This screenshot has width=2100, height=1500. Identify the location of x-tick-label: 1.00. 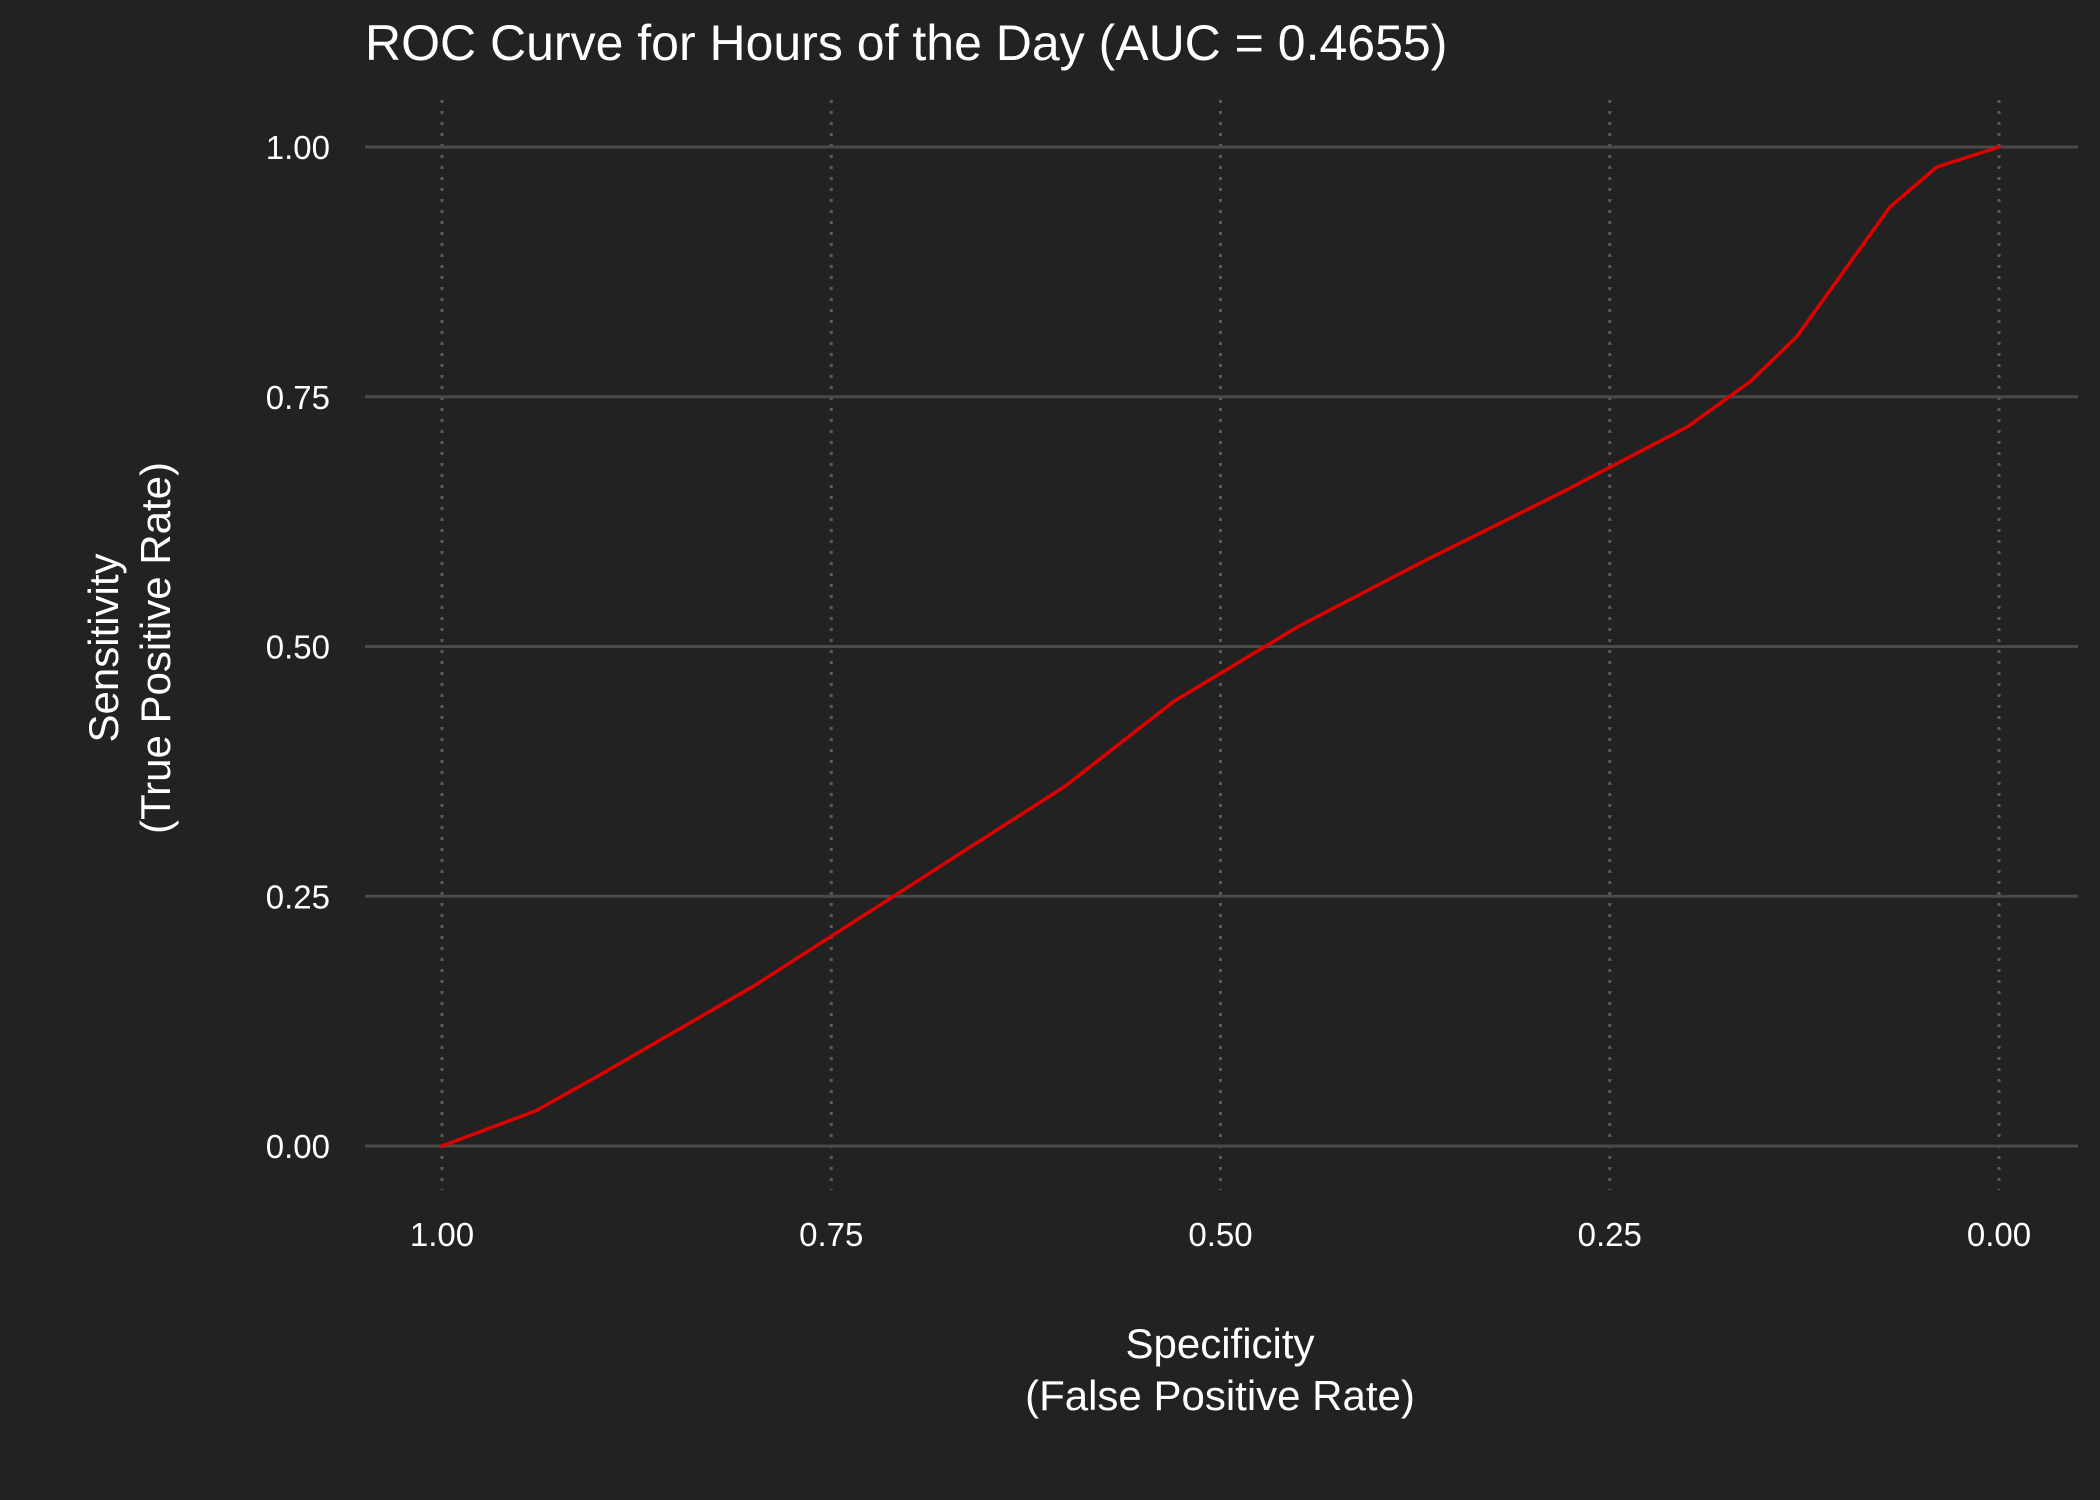
(442, 1234).